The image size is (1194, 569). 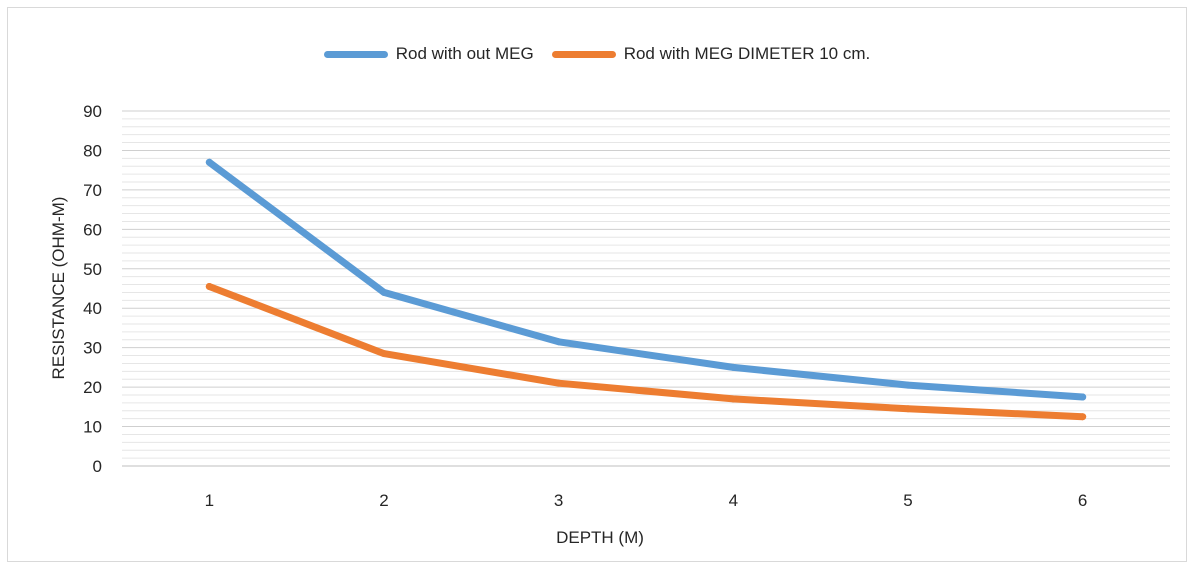 What do you see at coordinates (1082, 500) in the screenshot?
I see `x-tick-label: 6` at bounding box center [1082, 500].